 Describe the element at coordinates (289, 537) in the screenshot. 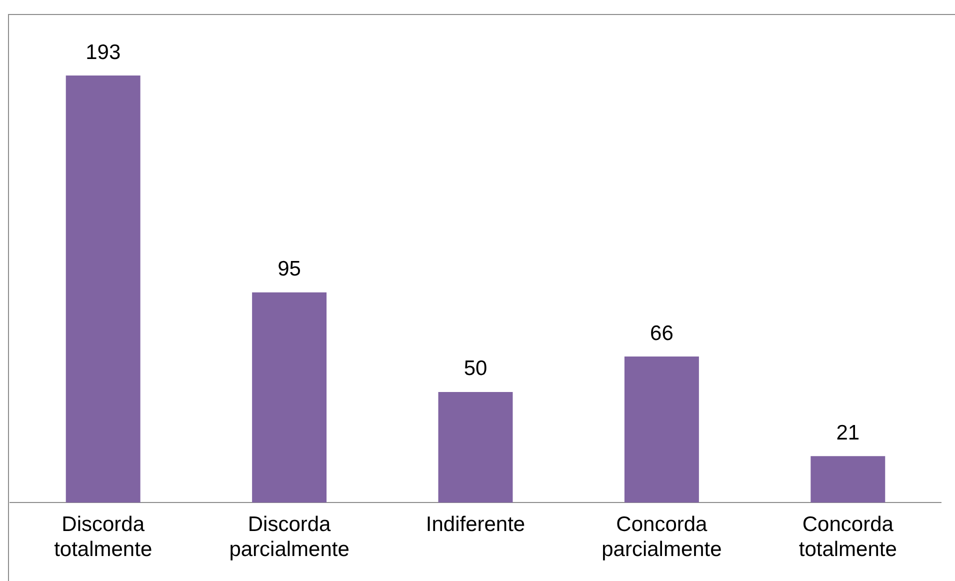

I see `x-tick-label: Discorda parcialmente` at that location.